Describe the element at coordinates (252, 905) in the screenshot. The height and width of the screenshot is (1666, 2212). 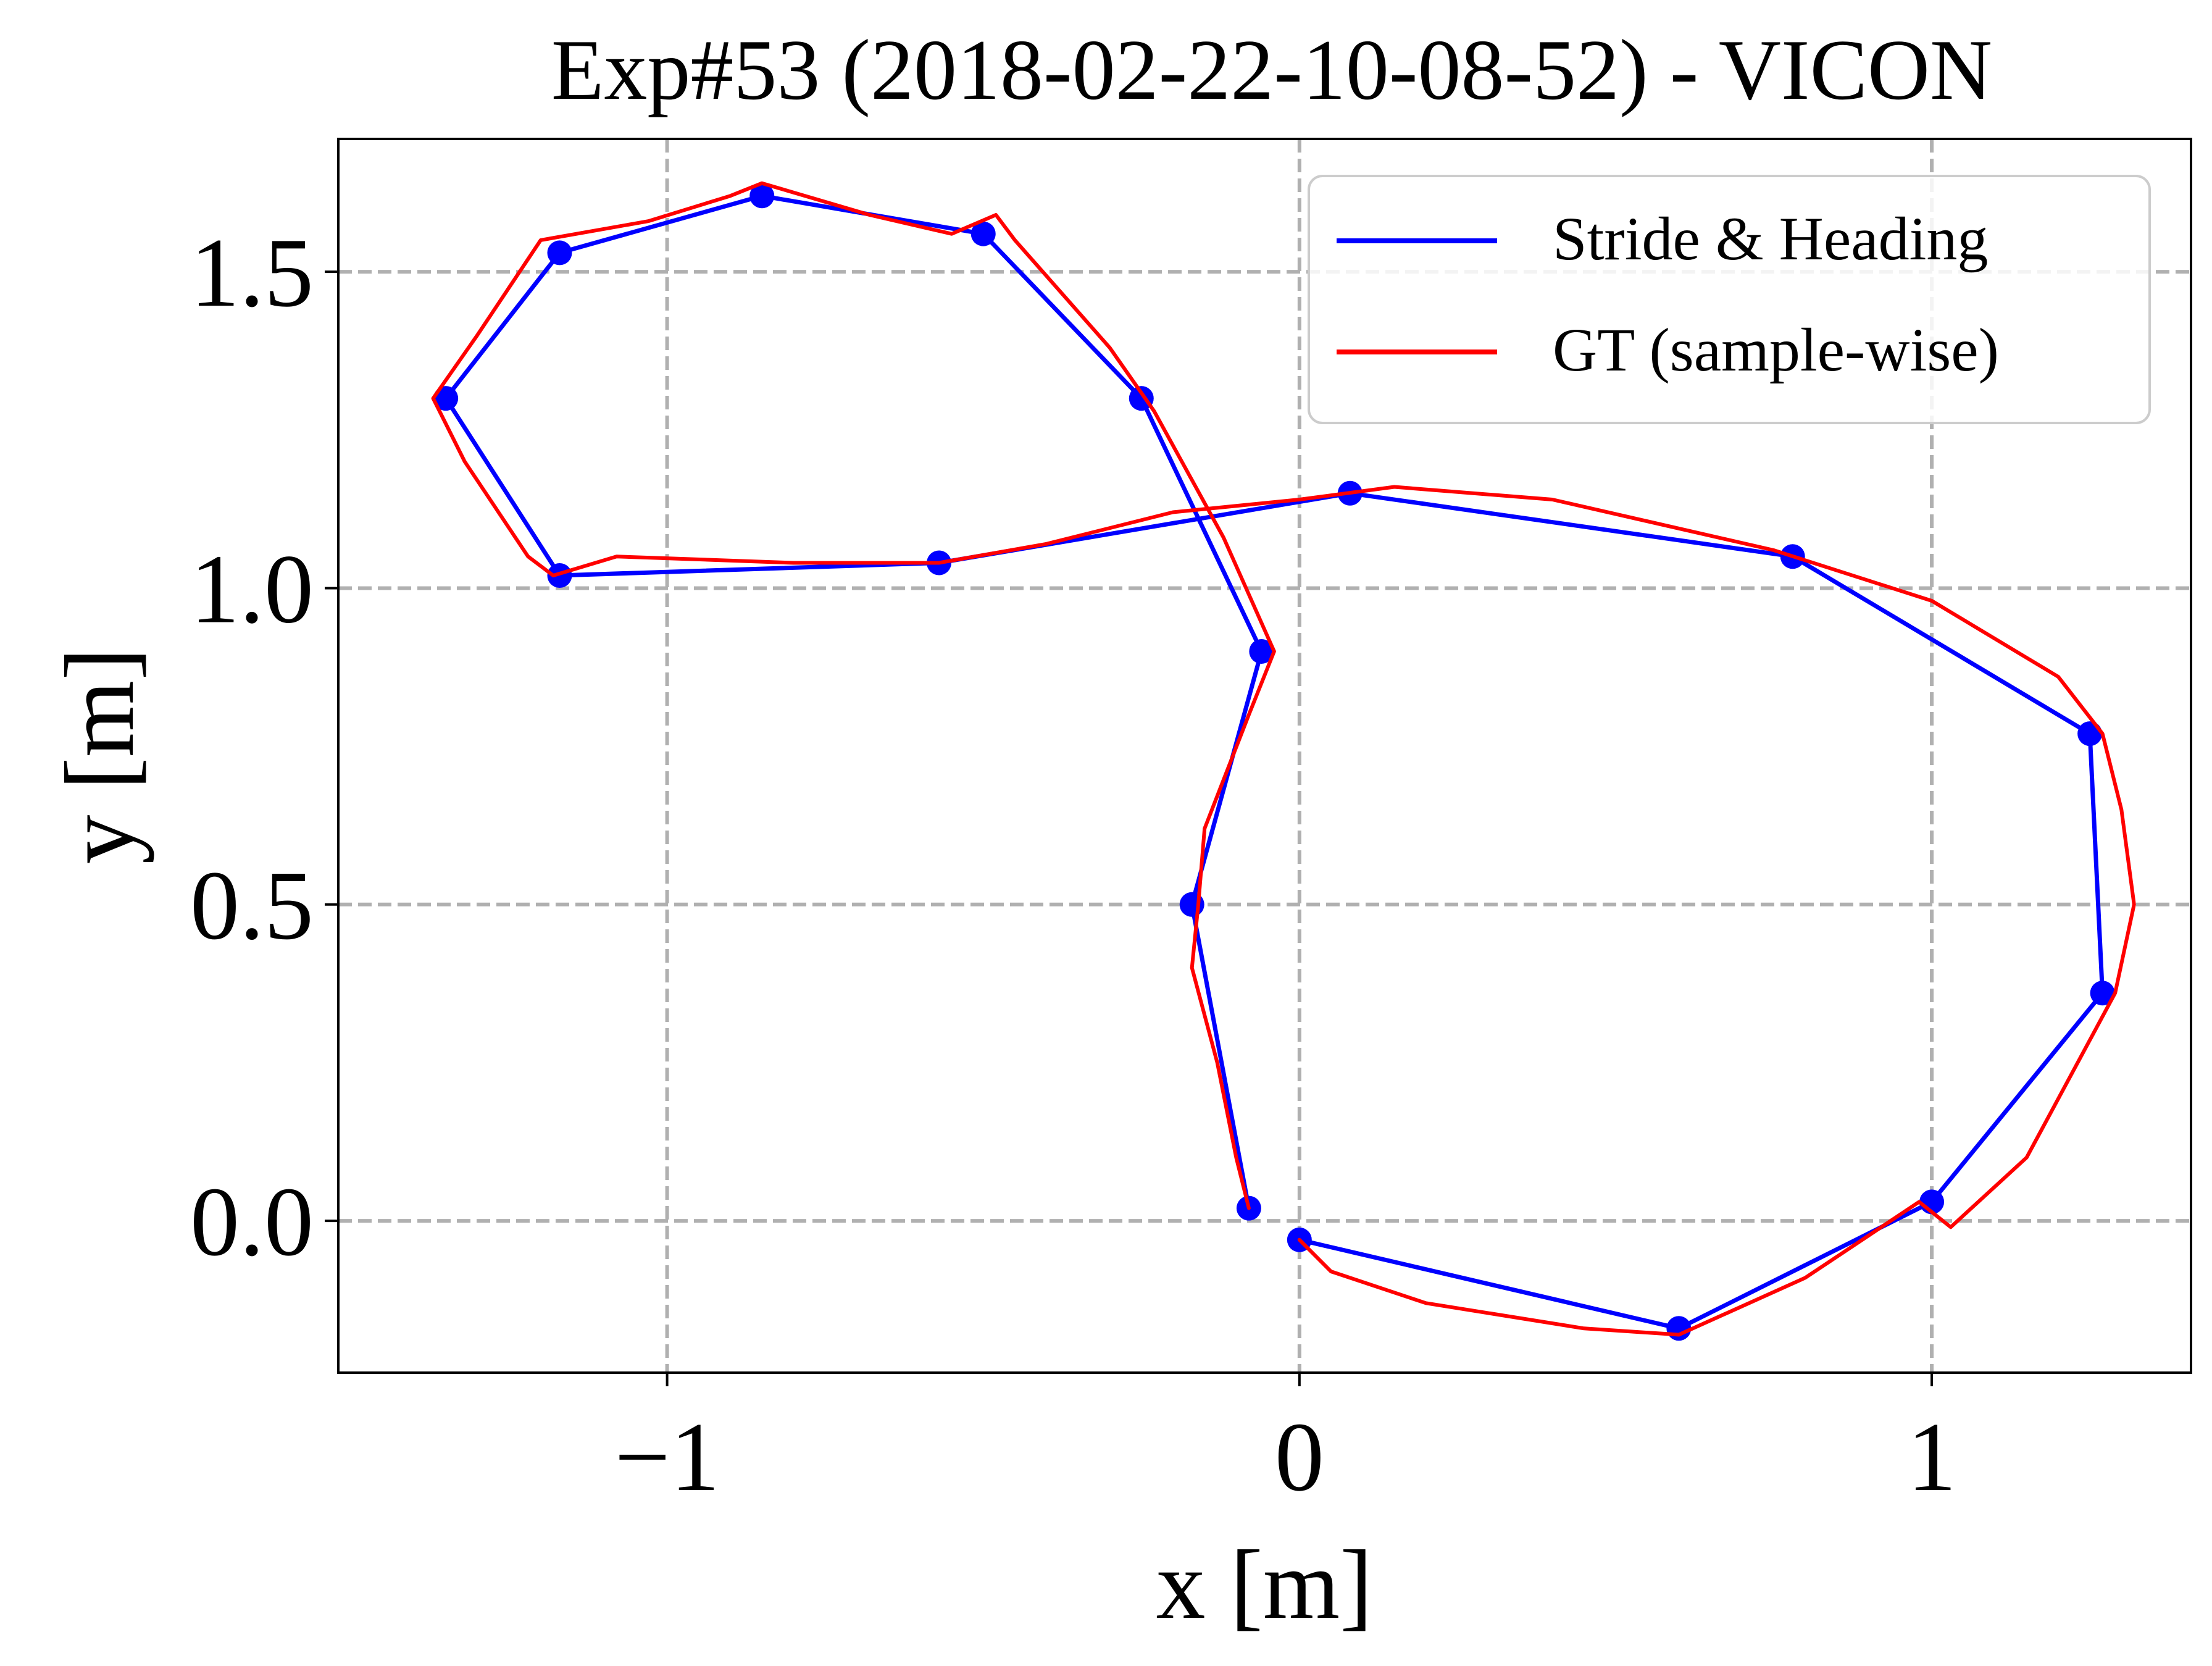
I see `y-tick-label: 0.5` at that location.